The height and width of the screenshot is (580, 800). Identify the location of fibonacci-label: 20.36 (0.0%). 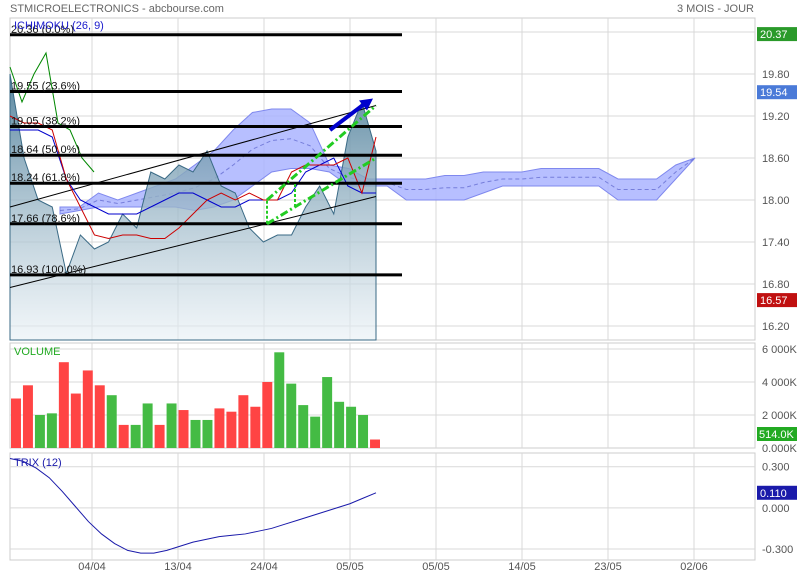
(42, 30).